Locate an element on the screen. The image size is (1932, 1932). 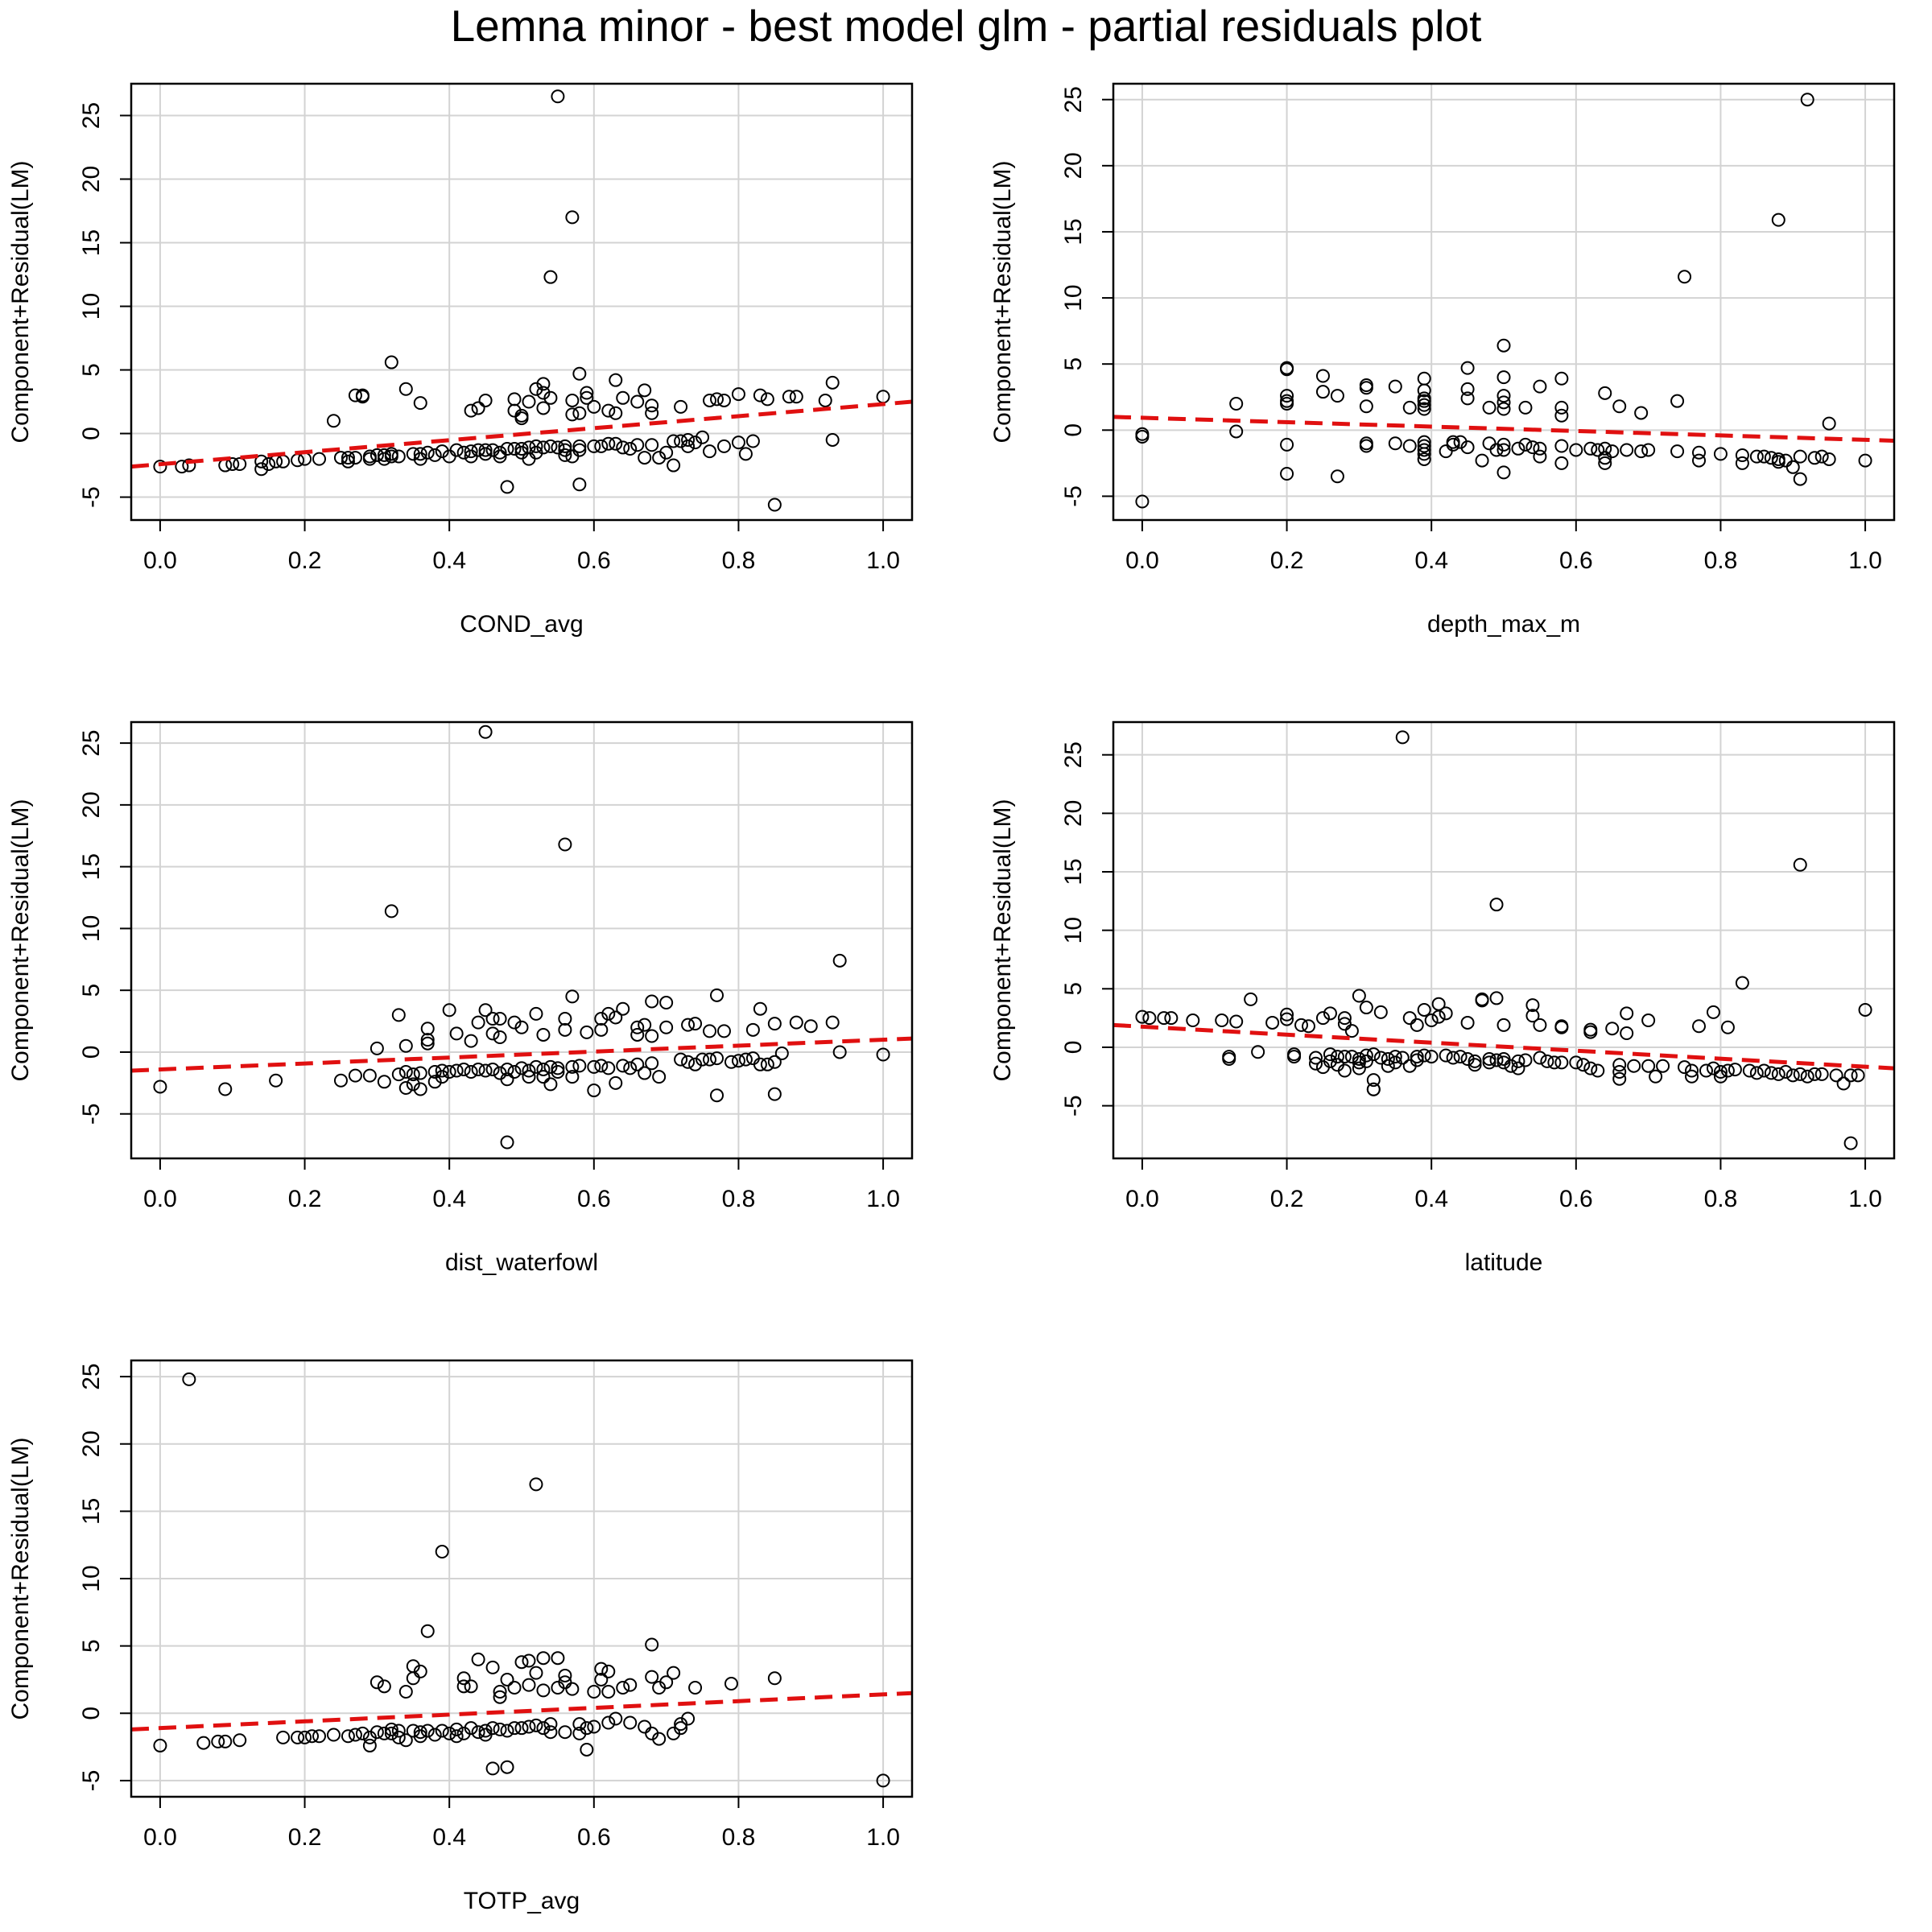
y-tick-label: 0 is located at coordinates (1073, 430).